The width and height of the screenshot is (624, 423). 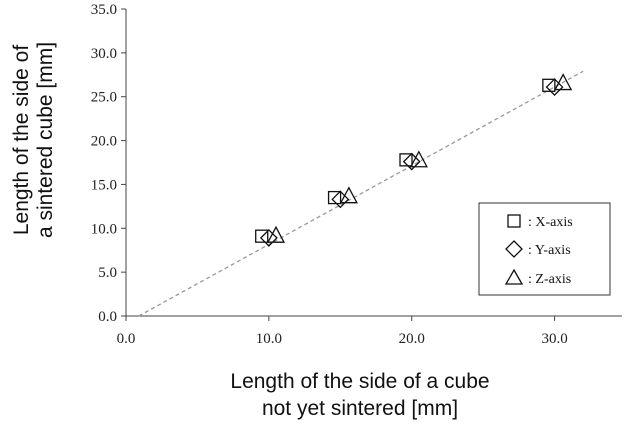 What do you see at coordinates (554, 339) in the screenshot?
I see `x-tick-label: 30.0` at bounding box center [554, 339].